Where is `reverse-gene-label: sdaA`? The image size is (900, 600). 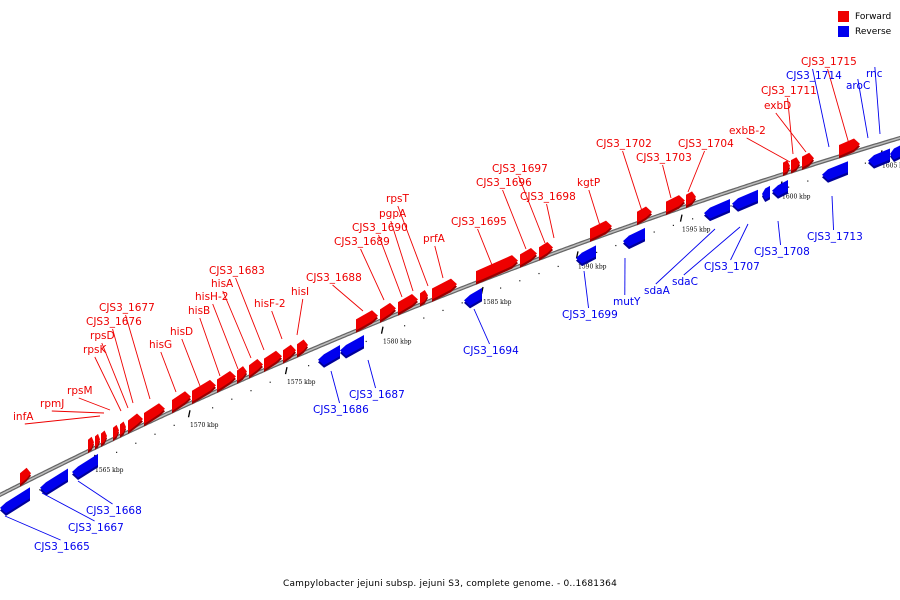
reverse-gene-label: sdaA is located at coordinates (657, 291).